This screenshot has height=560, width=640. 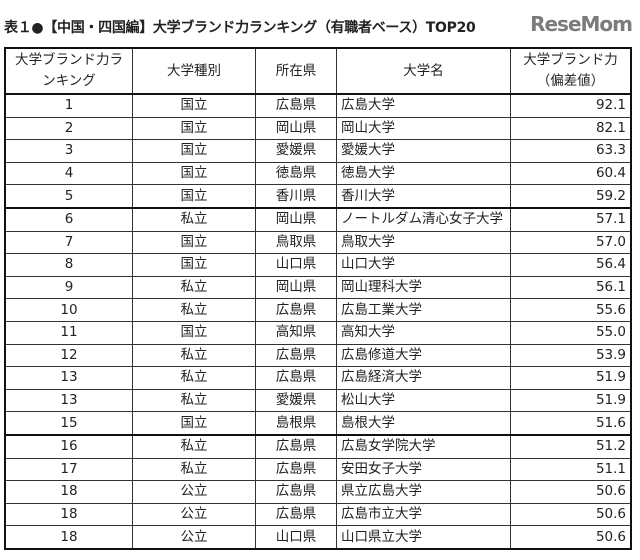 I want to click on table-row: 5 国立 香川県 香川大学 59.2, so click(x=318, y=196).